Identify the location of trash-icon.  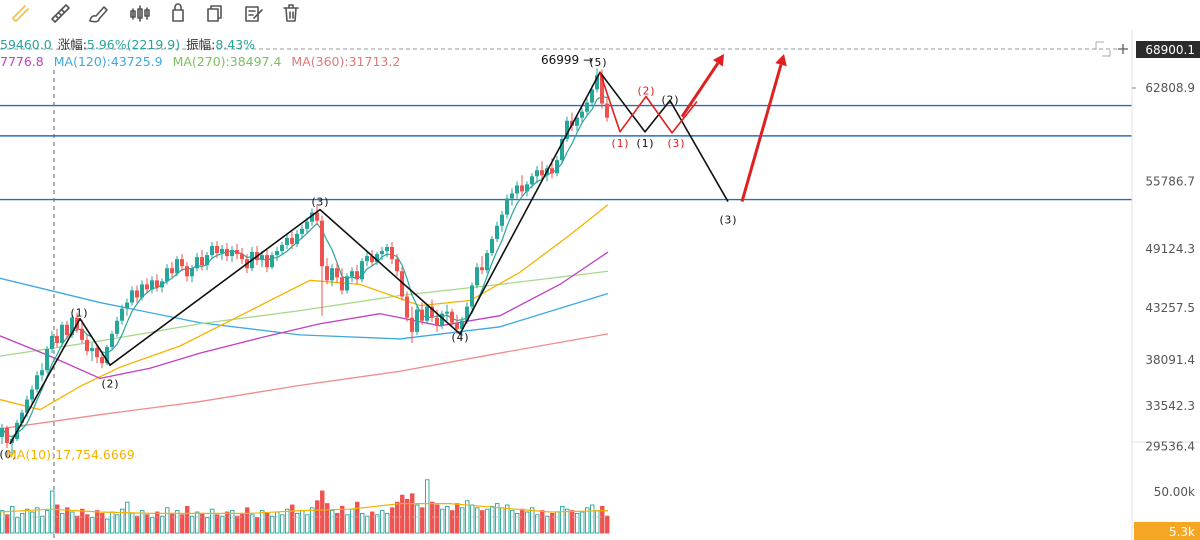
(291, 13).